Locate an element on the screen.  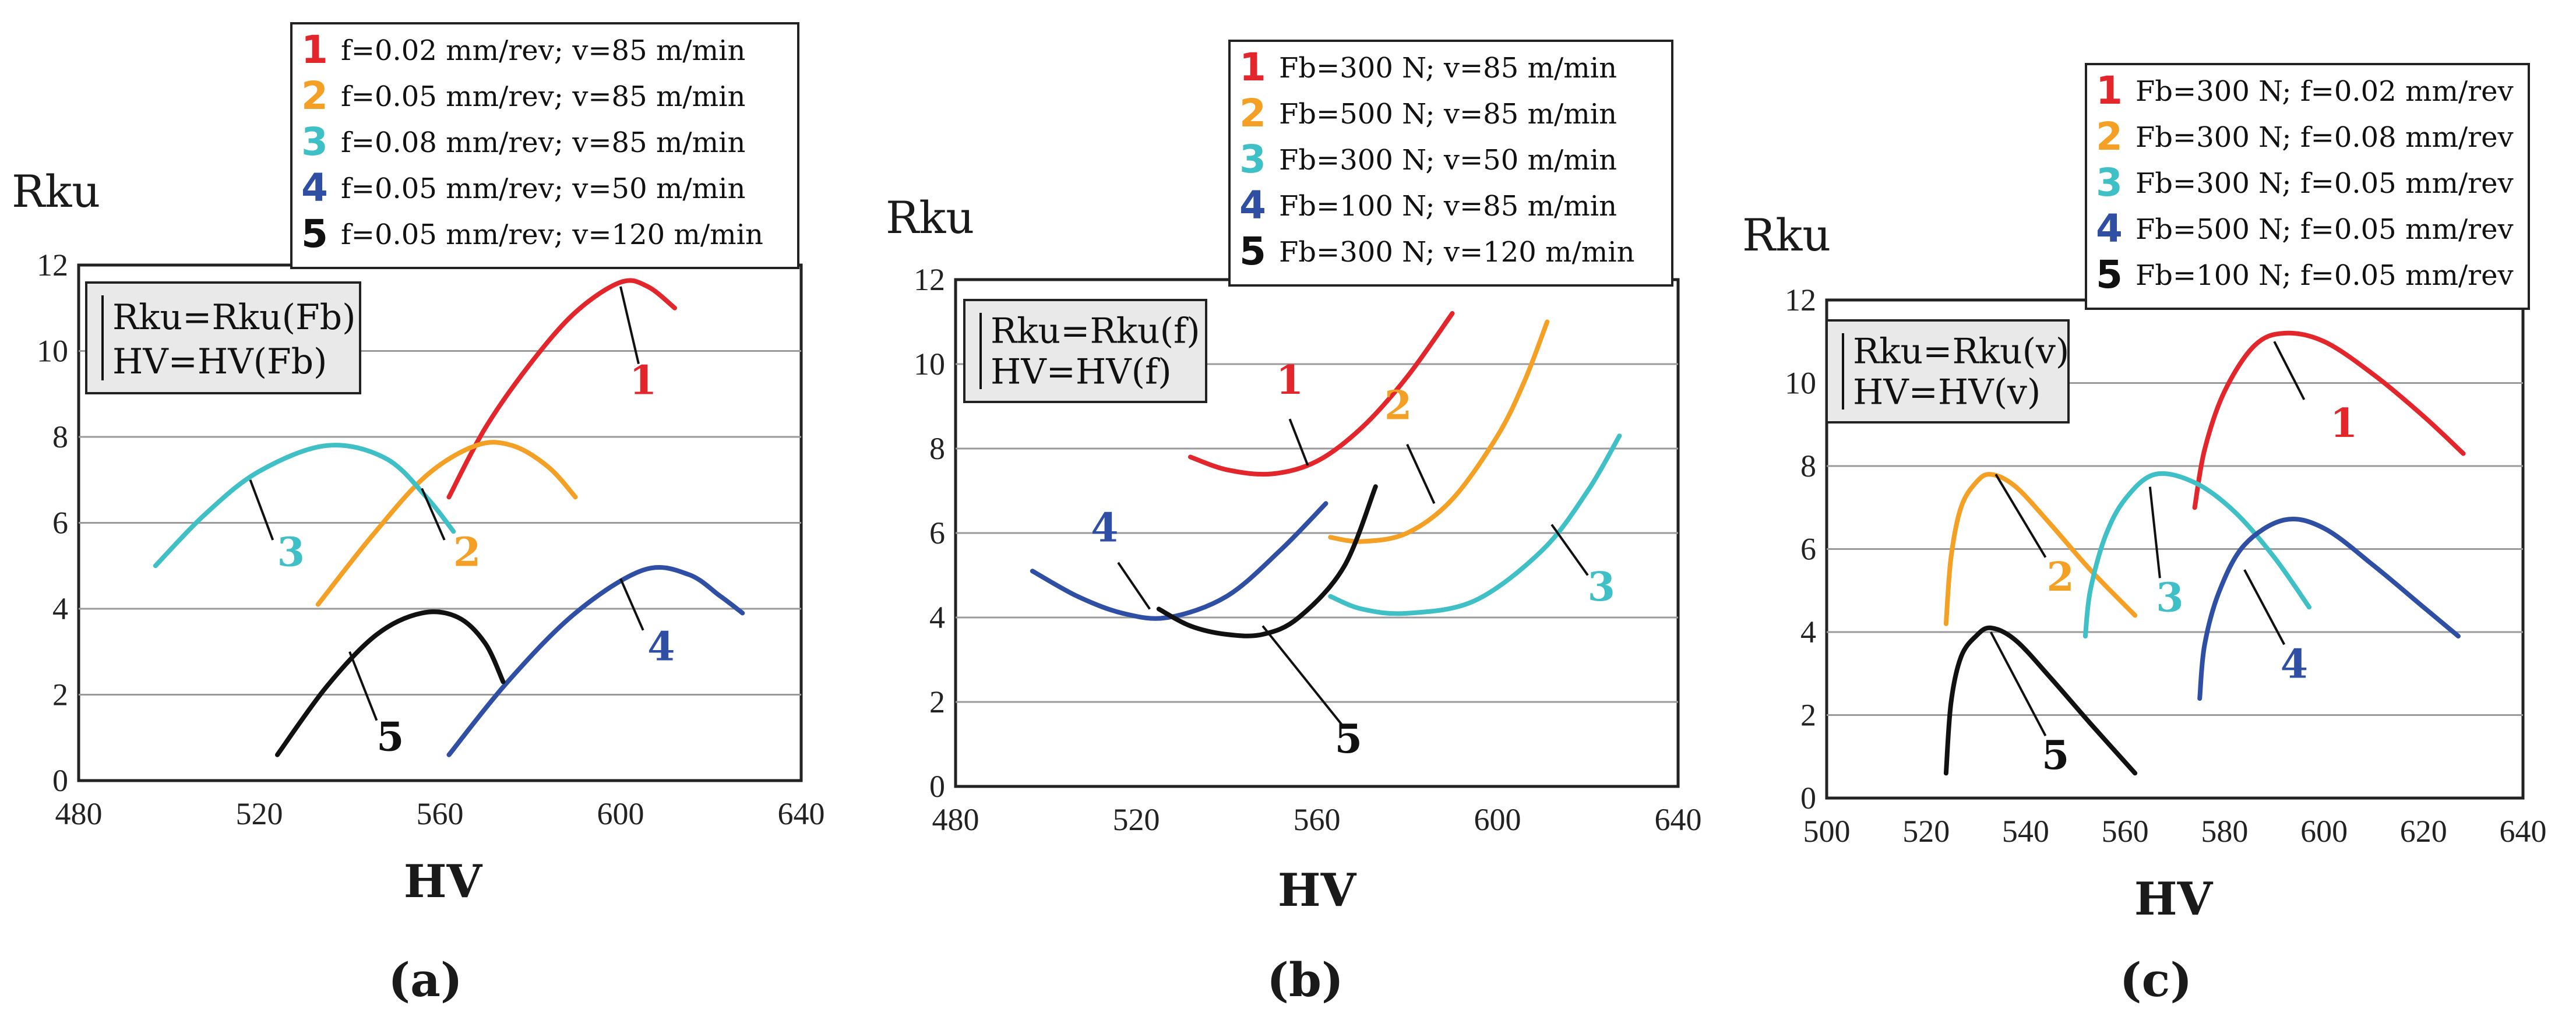
legend-label-4: f=0.05 mm/rev; v=50 m/min is located at coordinates (543, 188).